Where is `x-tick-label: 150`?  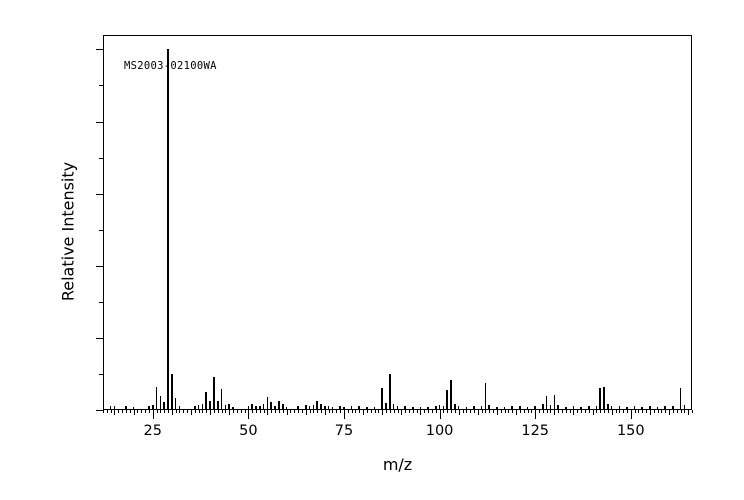
x-tick-label: 150 is located at coordinates (630, 431).